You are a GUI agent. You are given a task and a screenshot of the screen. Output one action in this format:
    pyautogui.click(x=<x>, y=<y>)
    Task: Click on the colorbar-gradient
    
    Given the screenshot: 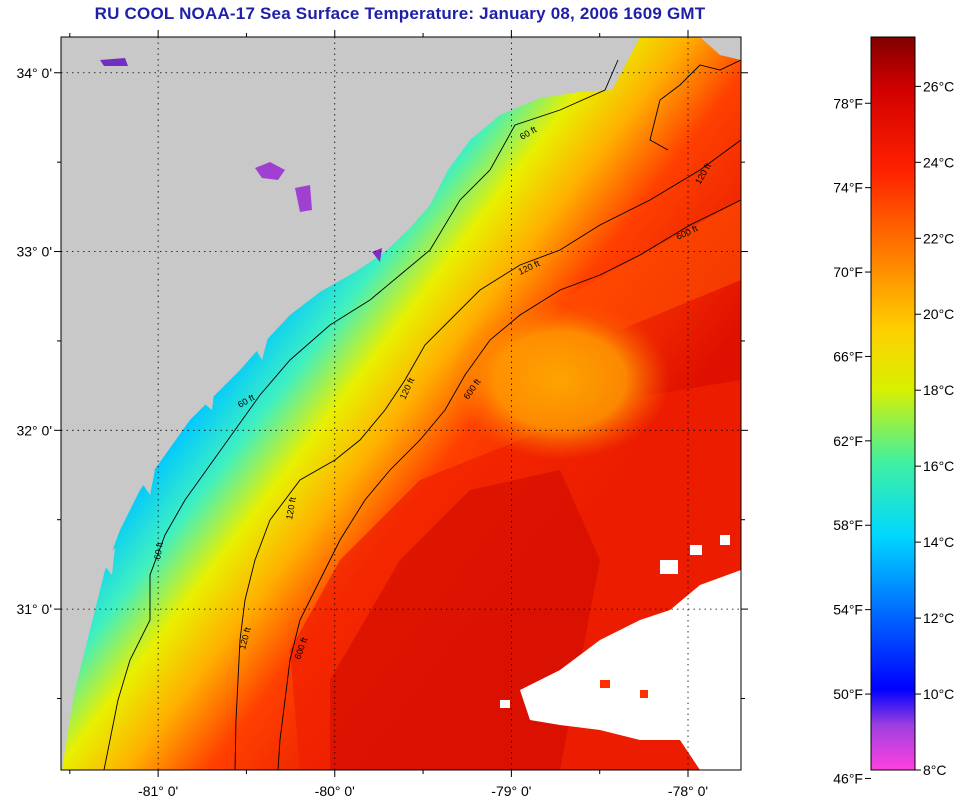 What is the action you would take?
    pyautogui.click(x=893, y=403)
    